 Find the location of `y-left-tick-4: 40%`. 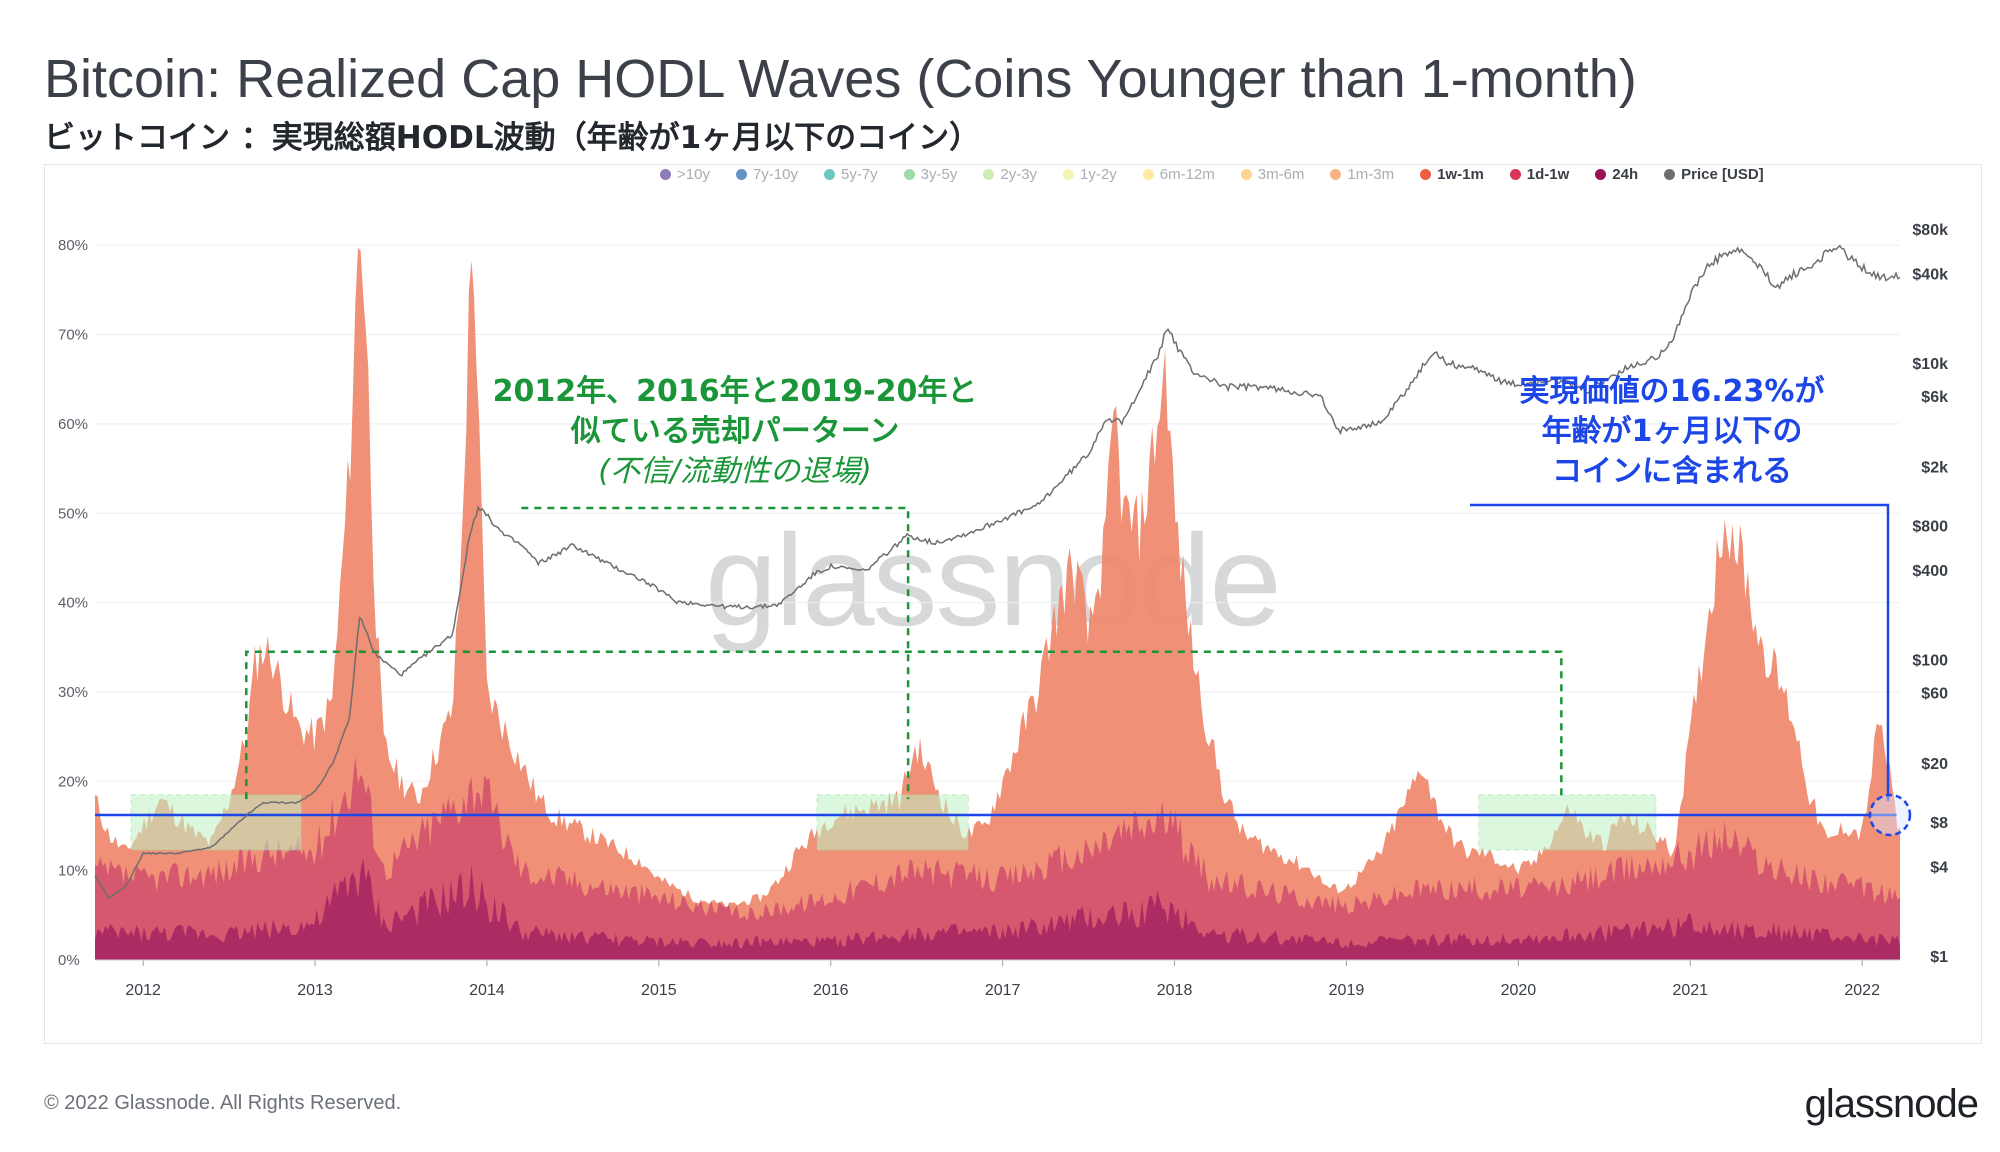

y-left-tick-4: 40% is located at coordinates (73, 603).